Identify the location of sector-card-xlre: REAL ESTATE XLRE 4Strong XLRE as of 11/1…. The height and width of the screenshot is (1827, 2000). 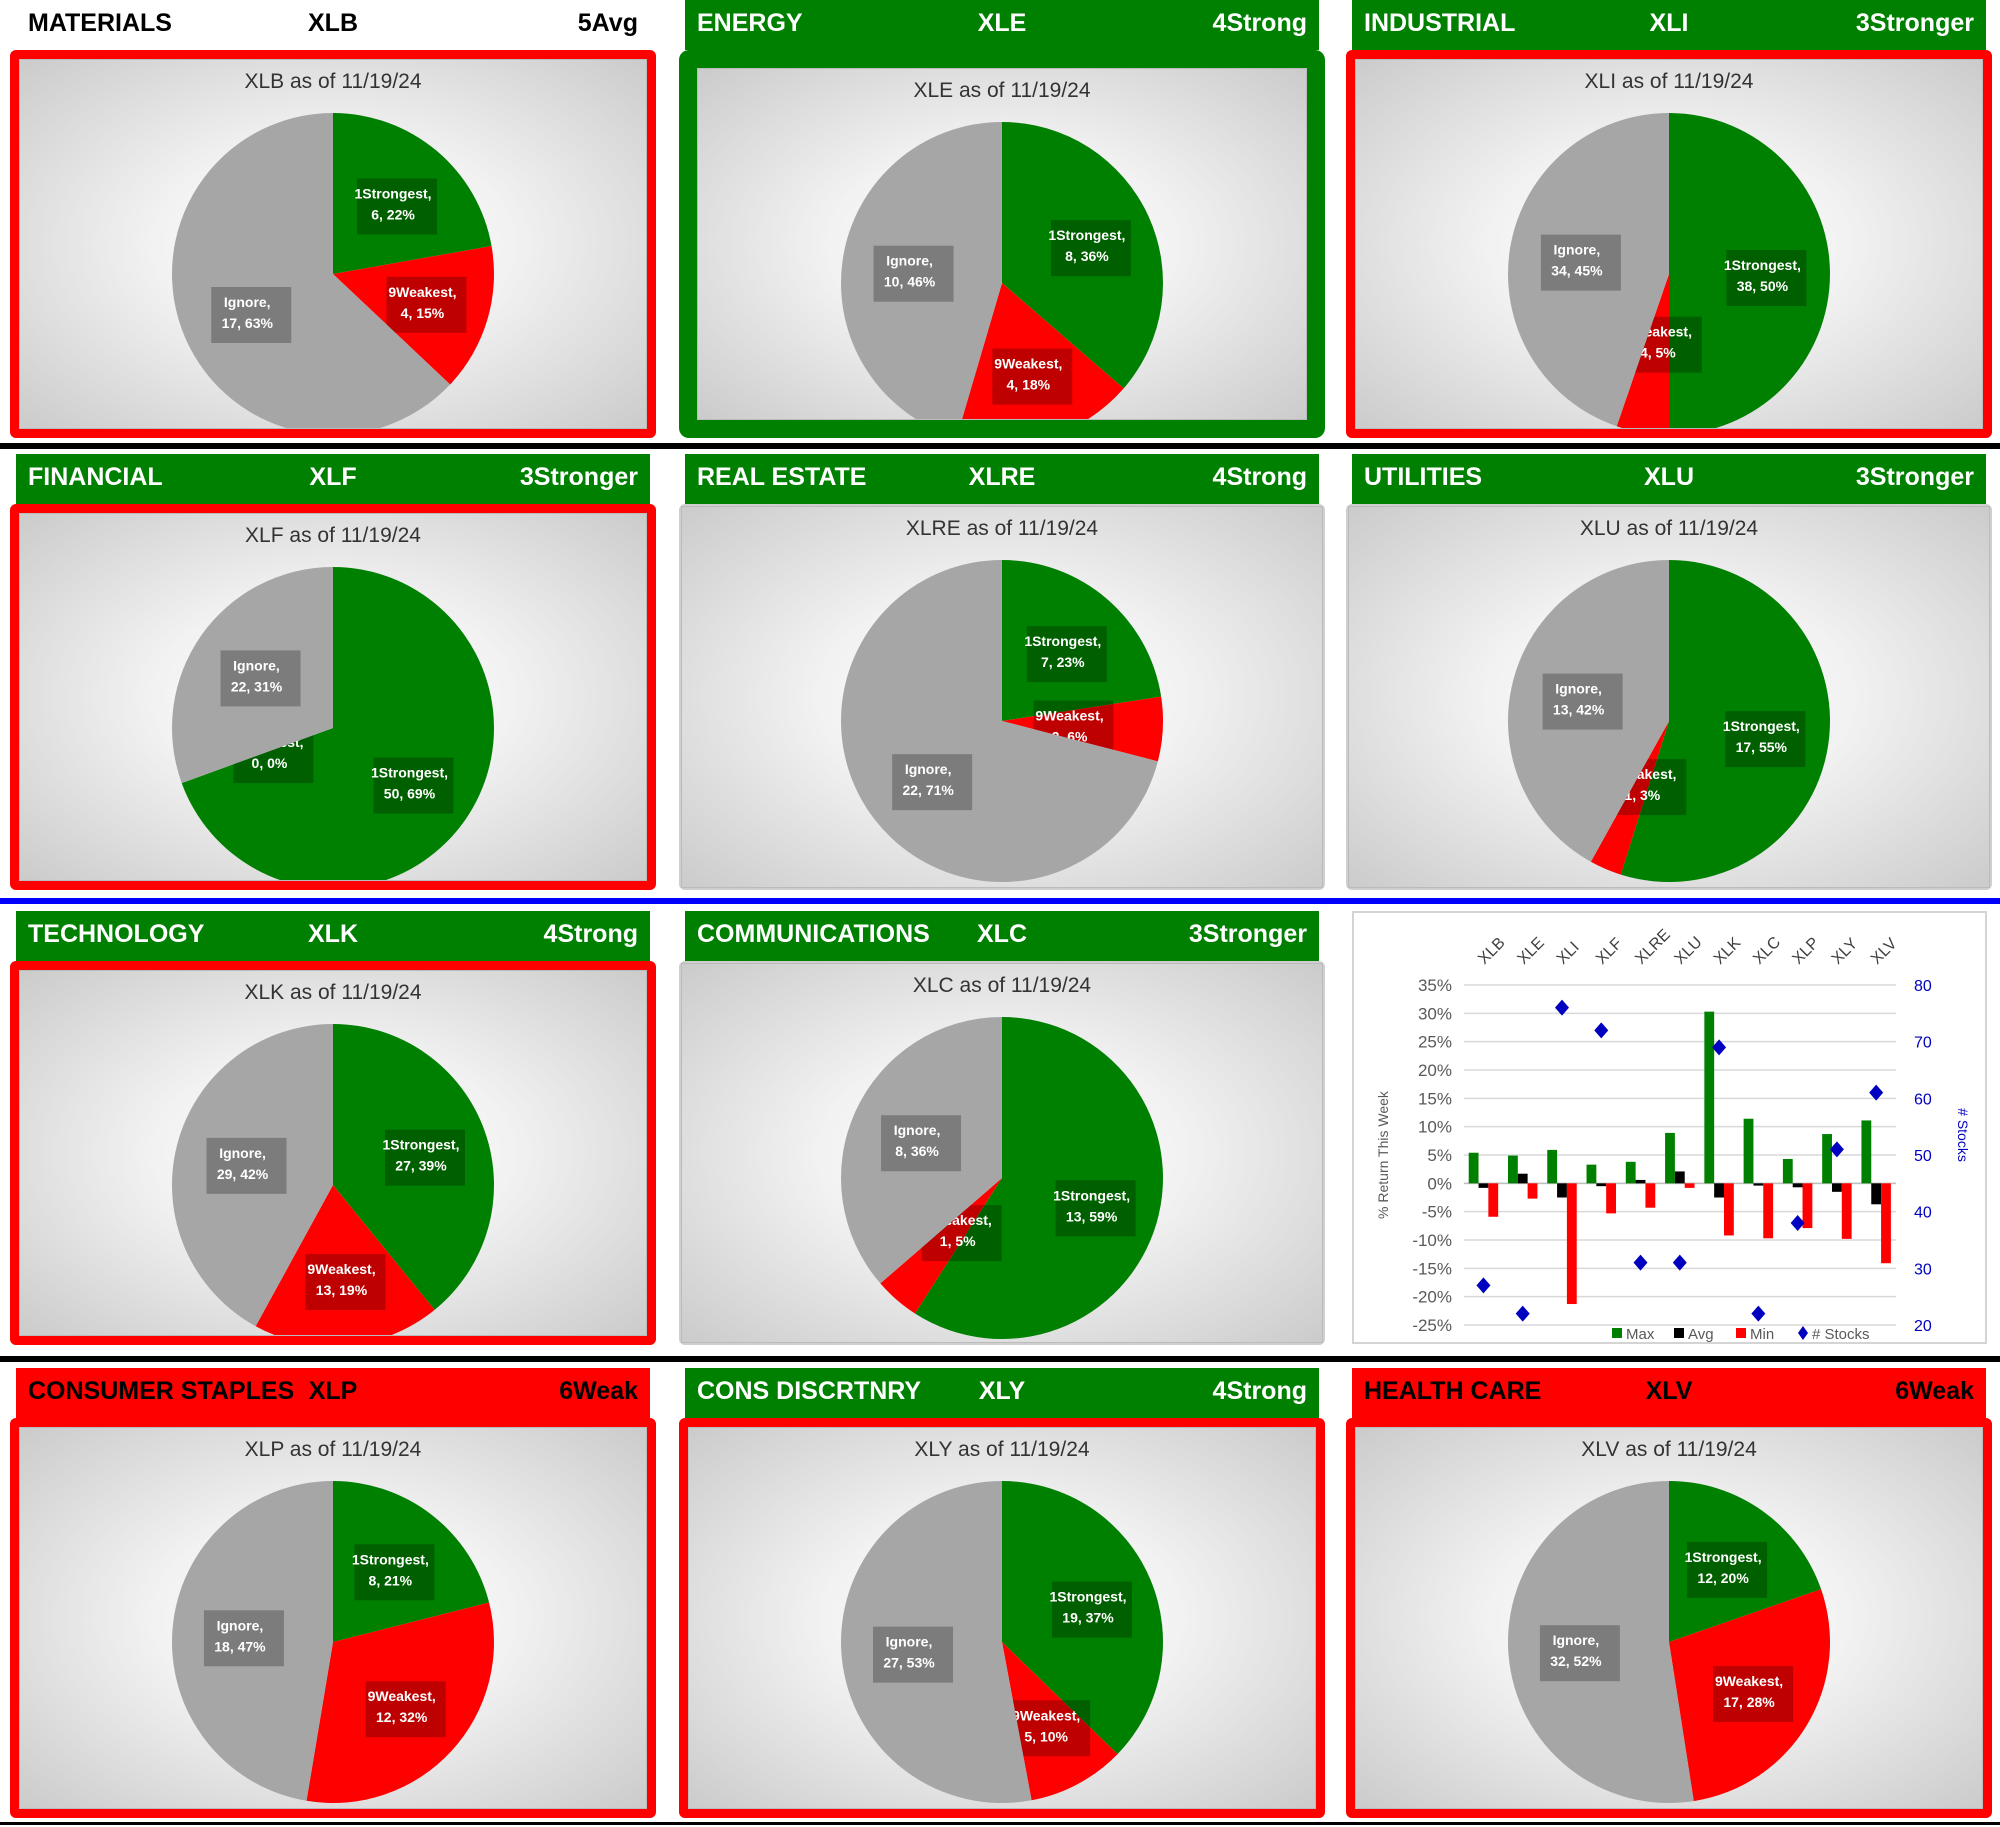
(1002, 672).